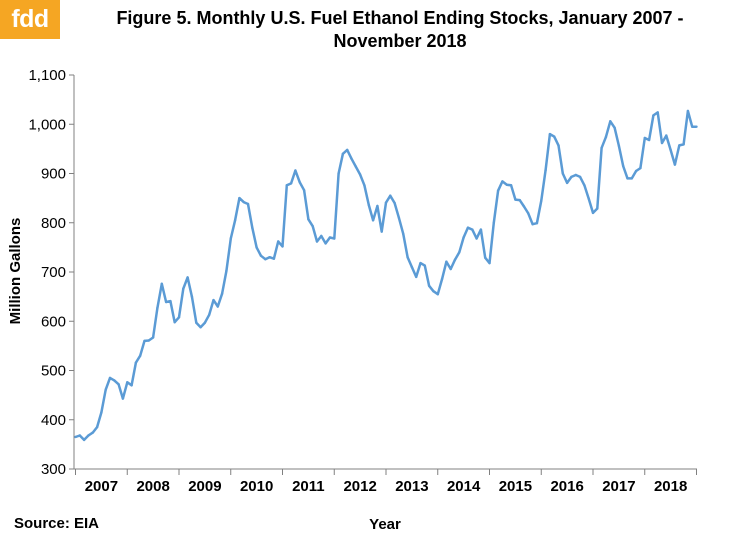  What do you see at coordinates (256, 486) in the screenshot?
I see `x-tick-label: 2010` at bounding box center [256, 486].